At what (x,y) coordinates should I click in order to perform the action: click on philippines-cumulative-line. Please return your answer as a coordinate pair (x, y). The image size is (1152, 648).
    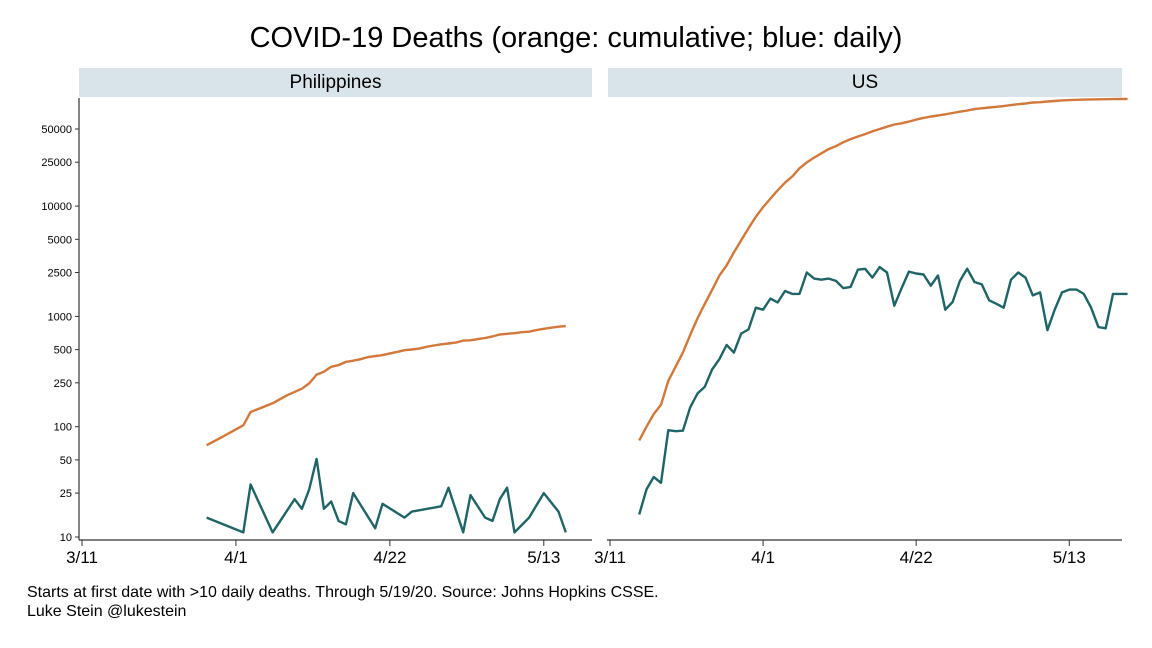
    Looking at the image, I should click on (386, 385).